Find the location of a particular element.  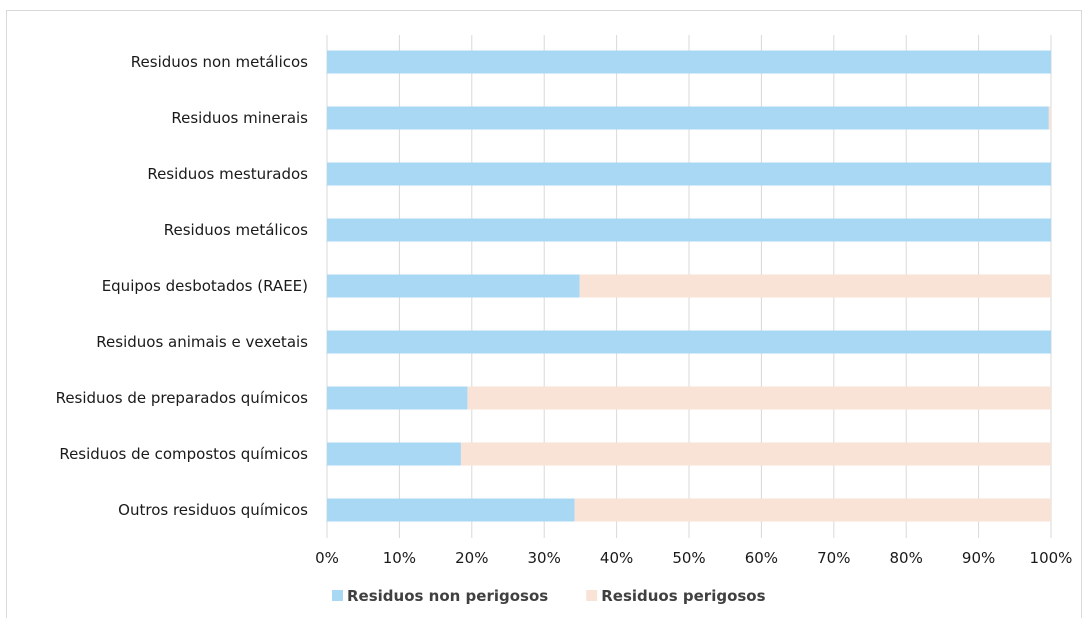

x-tick-label: 80% is located at coordinates (906, 558).